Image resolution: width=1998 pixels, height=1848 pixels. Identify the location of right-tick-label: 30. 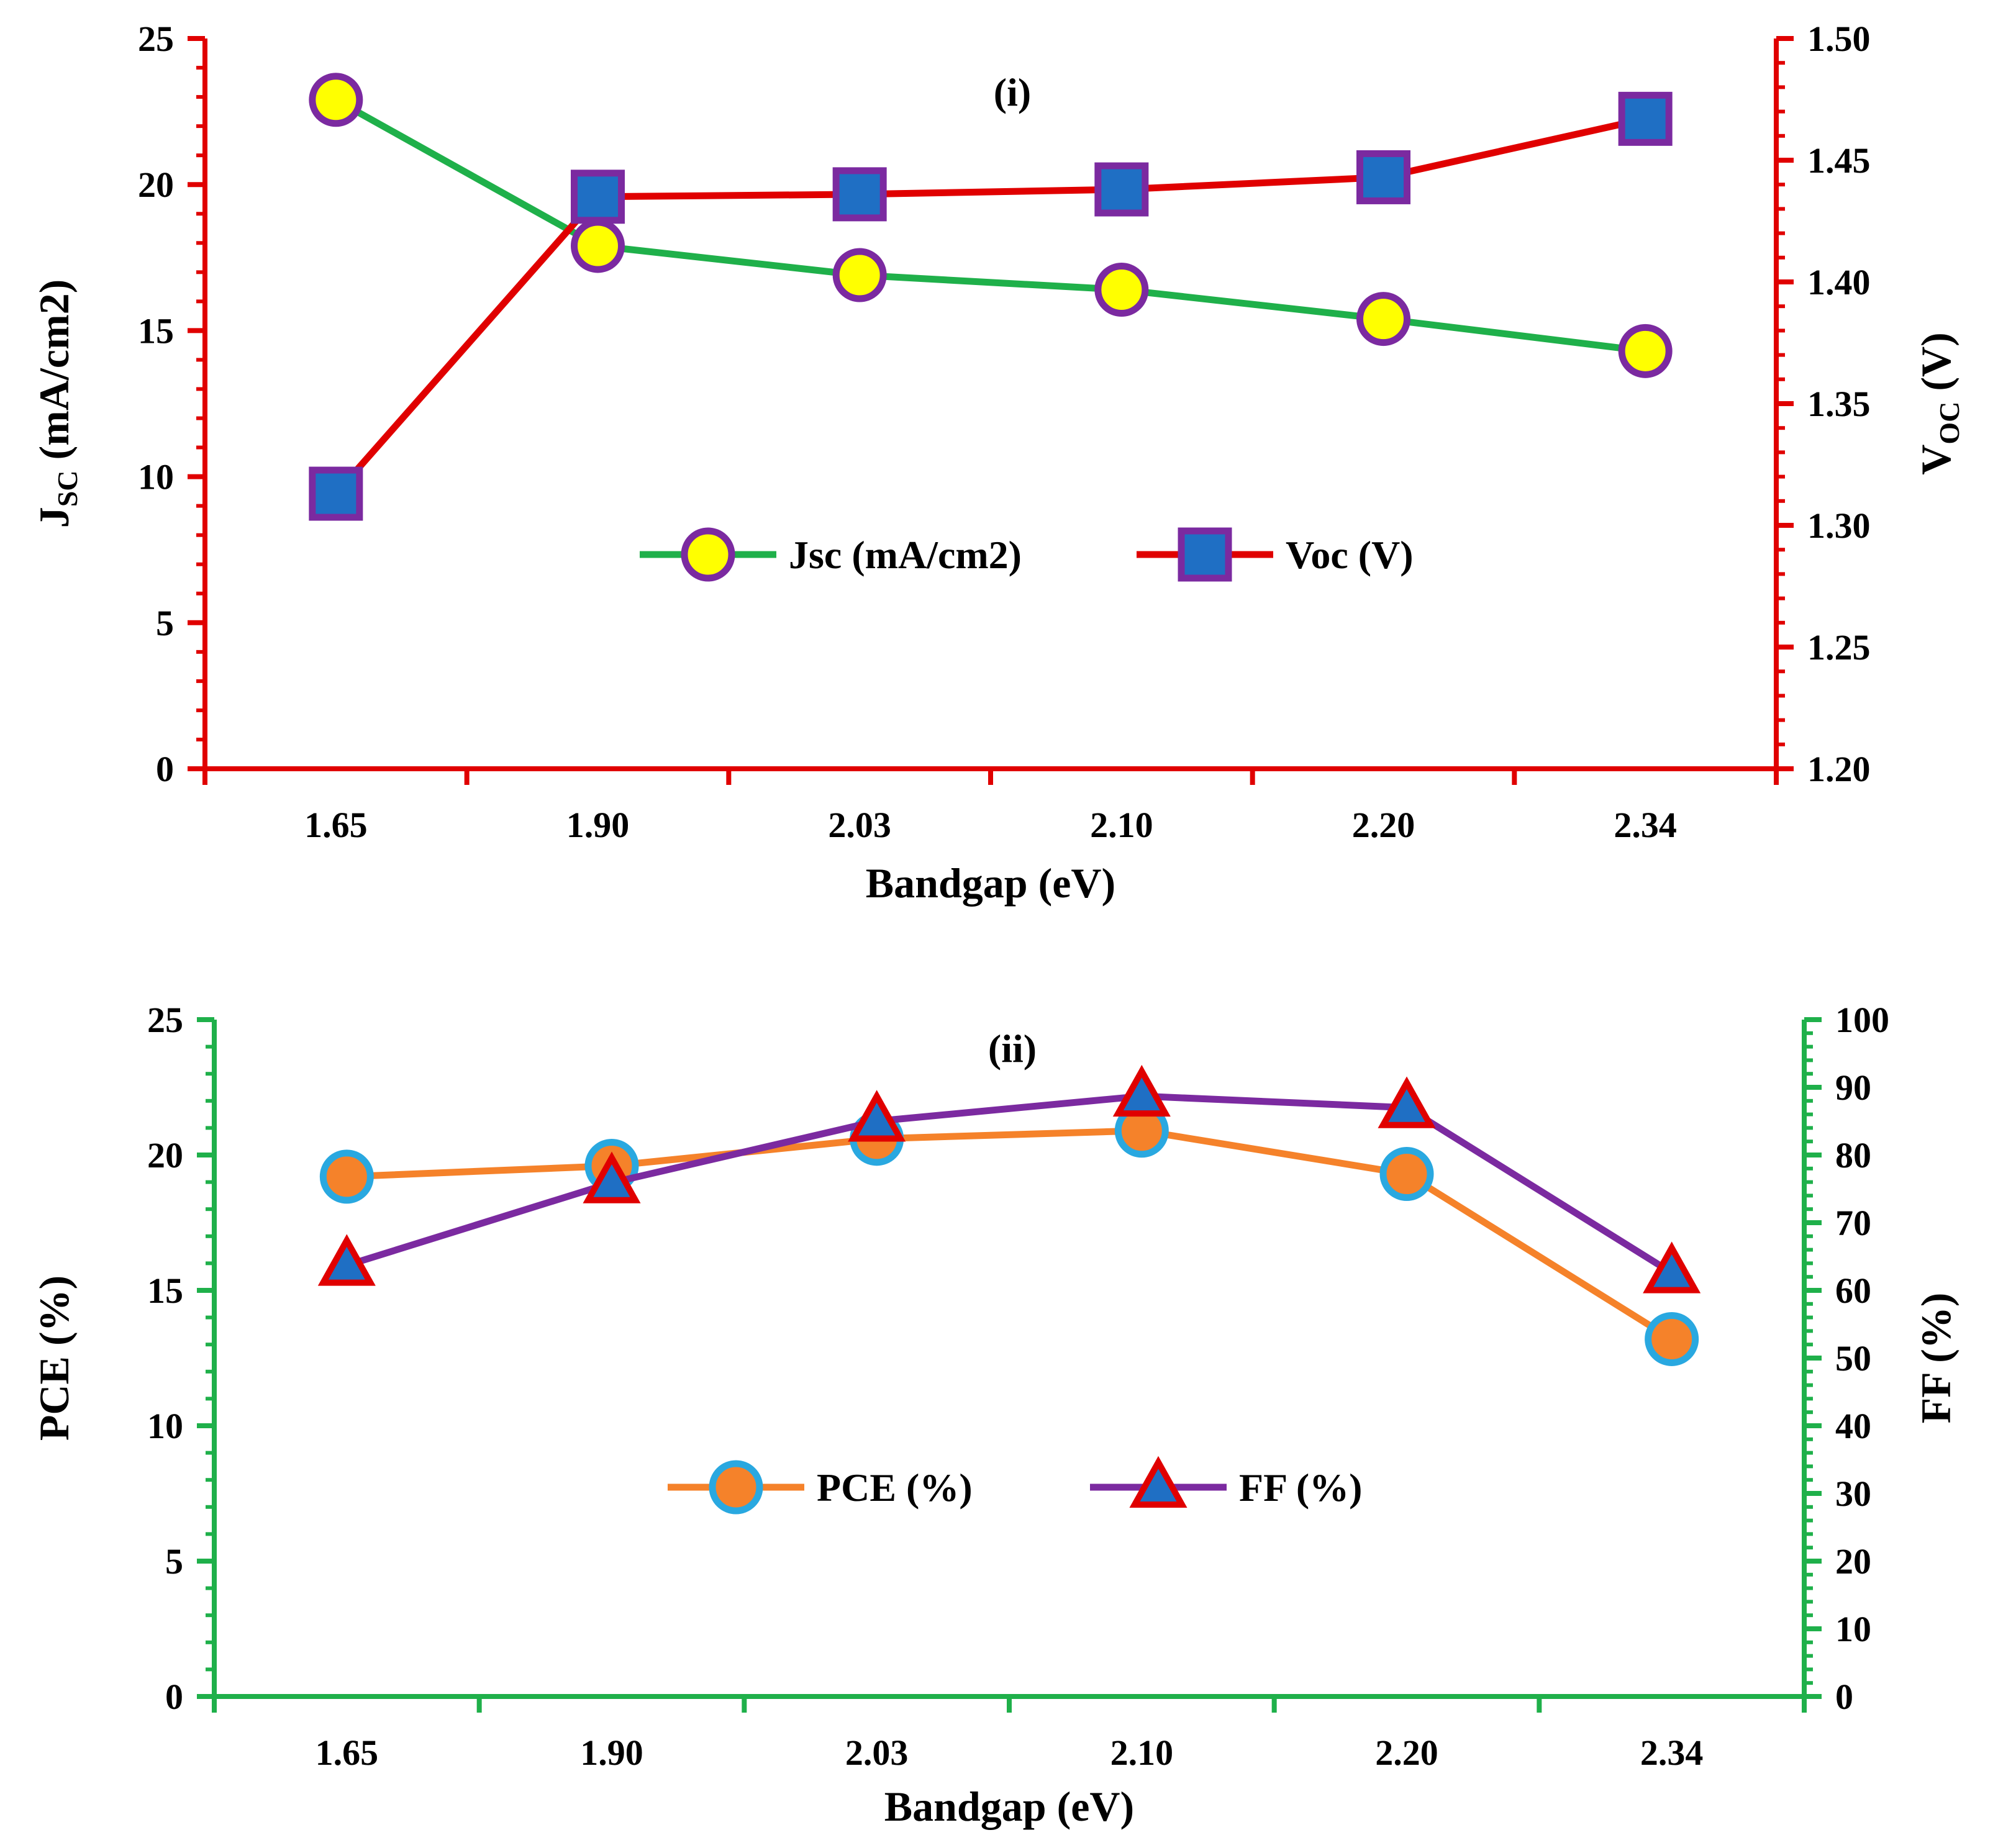
(1853, 1494).